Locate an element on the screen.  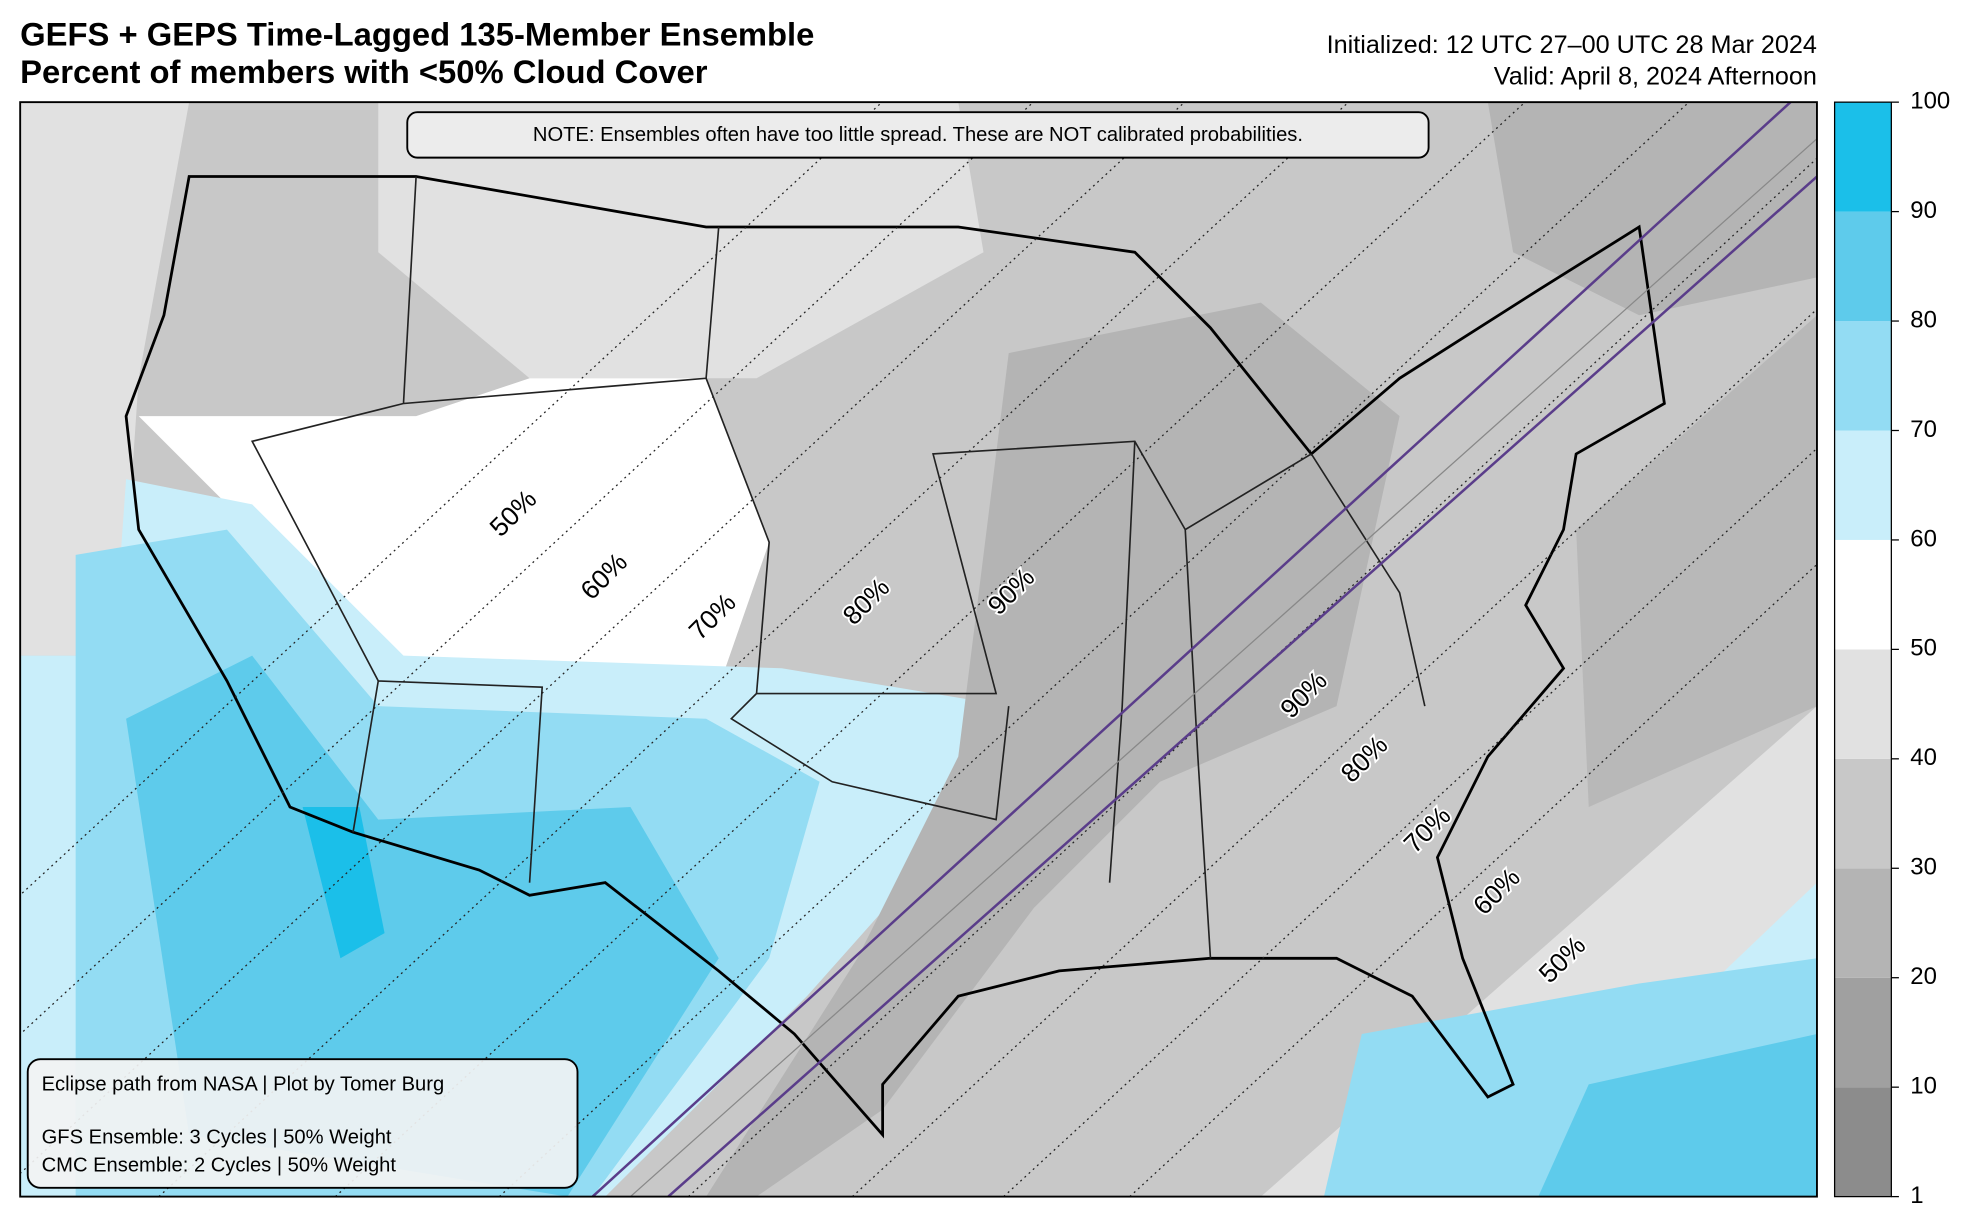
subtitle: Percent of members with <50% Cloud Cover is located at coordinates (364, 71).